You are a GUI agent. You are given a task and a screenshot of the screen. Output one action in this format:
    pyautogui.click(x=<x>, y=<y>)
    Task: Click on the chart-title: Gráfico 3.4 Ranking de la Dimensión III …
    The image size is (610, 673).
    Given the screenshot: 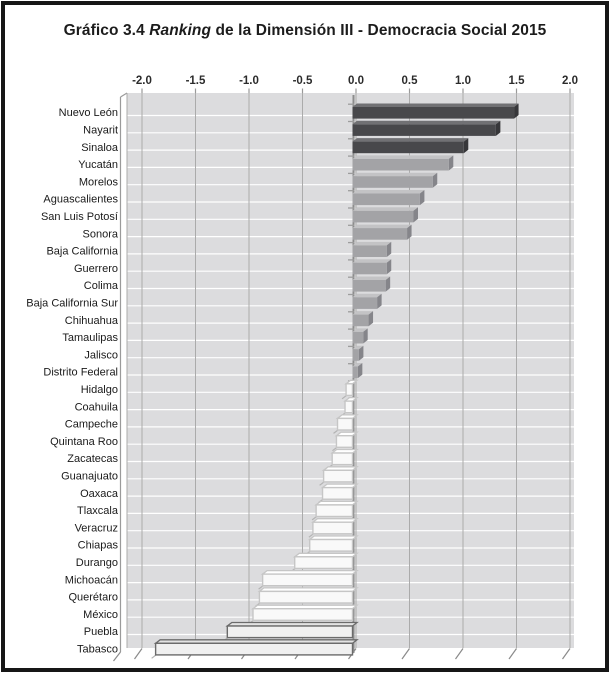 What is the action you would take?
    pyautogui.click(x=305, y=31)
    